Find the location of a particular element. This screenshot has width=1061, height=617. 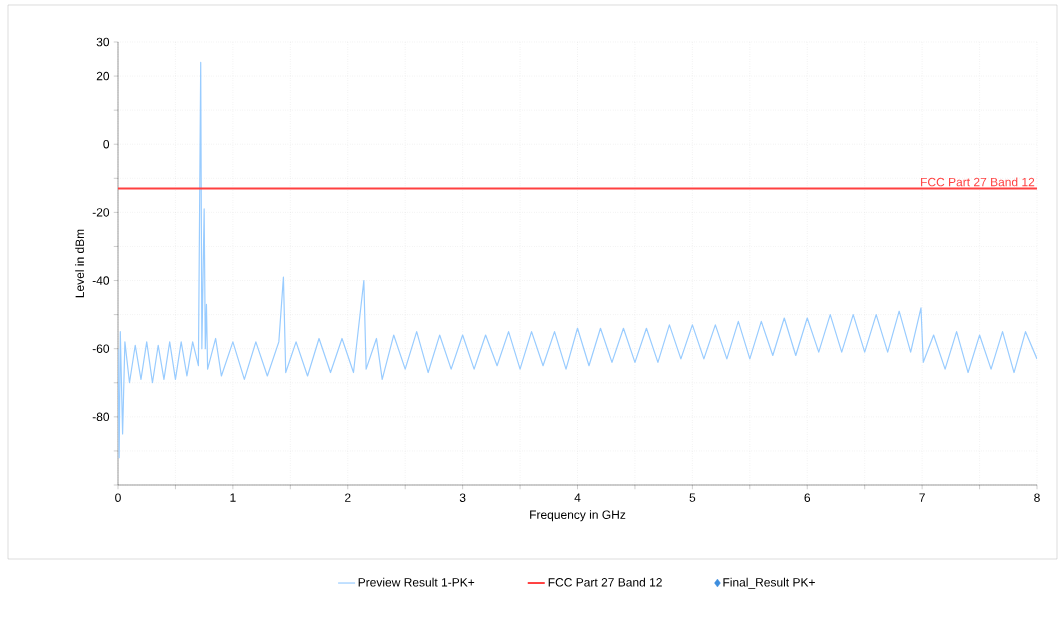

x-tick-label: 4 is located at coordinates (577, 497).